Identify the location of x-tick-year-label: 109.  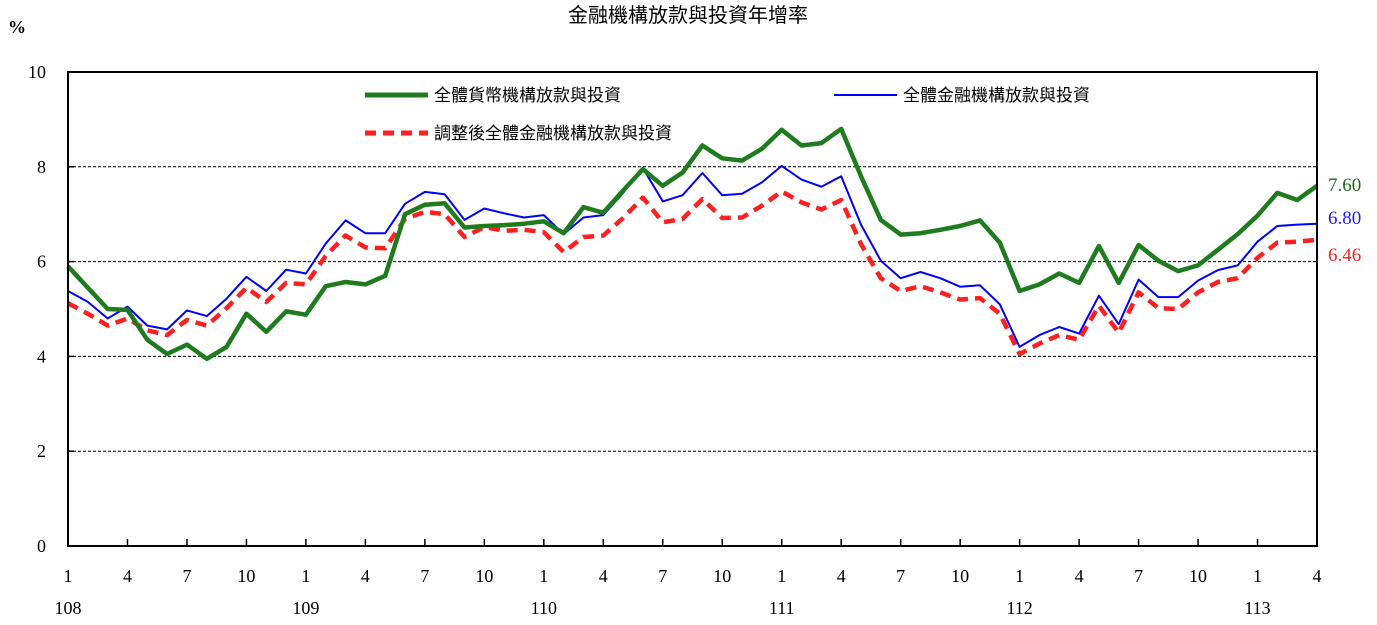
(305, 608).